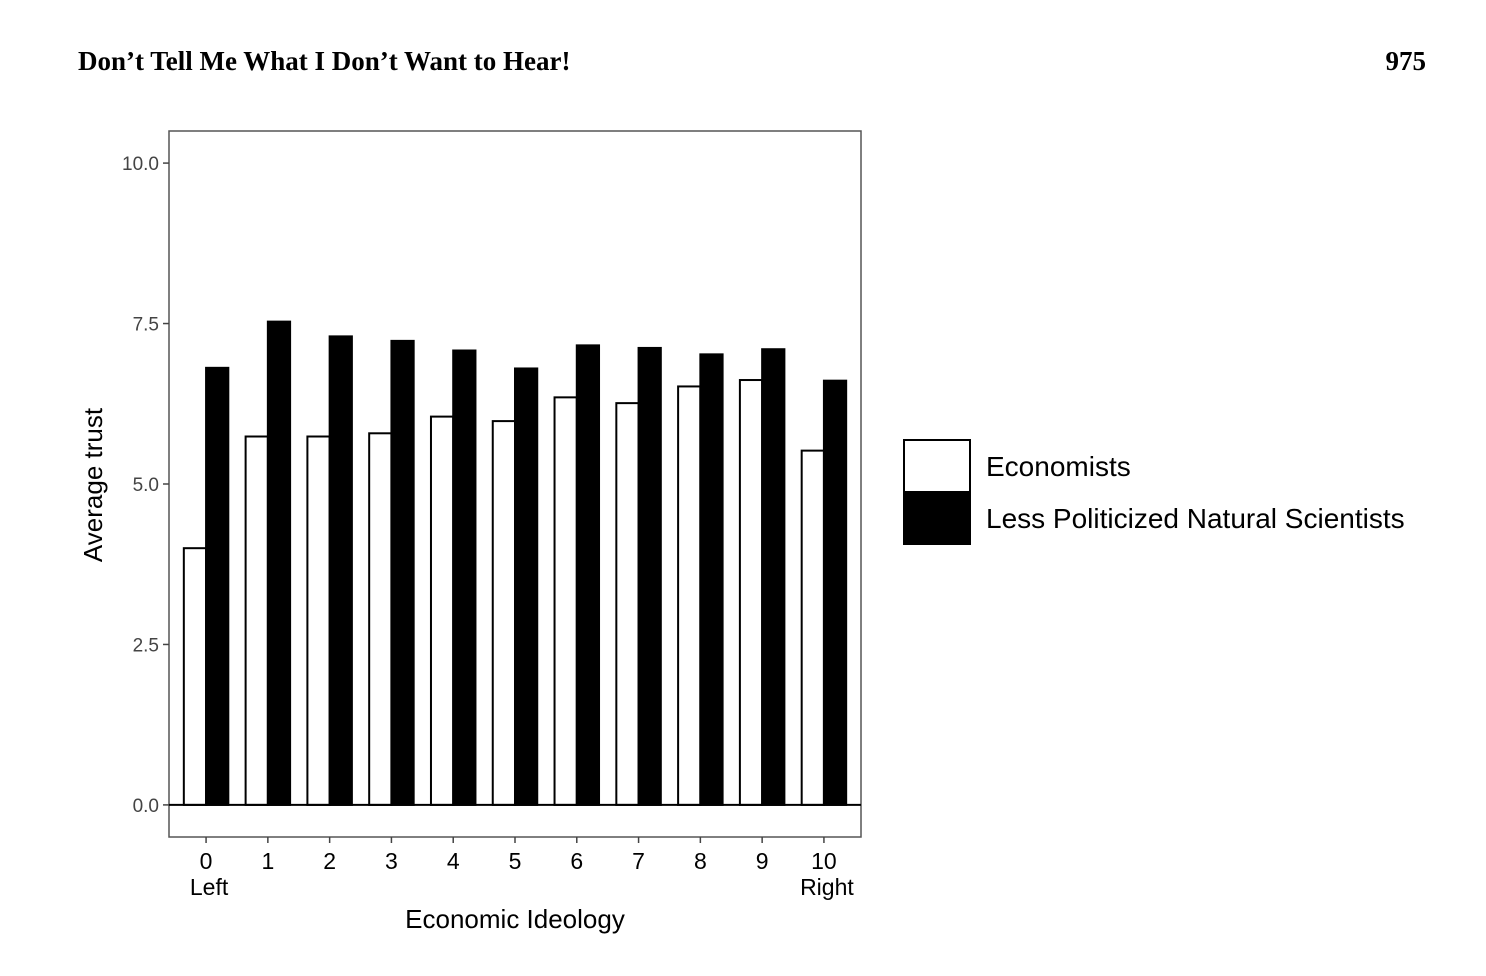 Image resolution: width=1486 pixels, height=976 pixels. I want to click on x-tick-label: 6, so click(576, 861).